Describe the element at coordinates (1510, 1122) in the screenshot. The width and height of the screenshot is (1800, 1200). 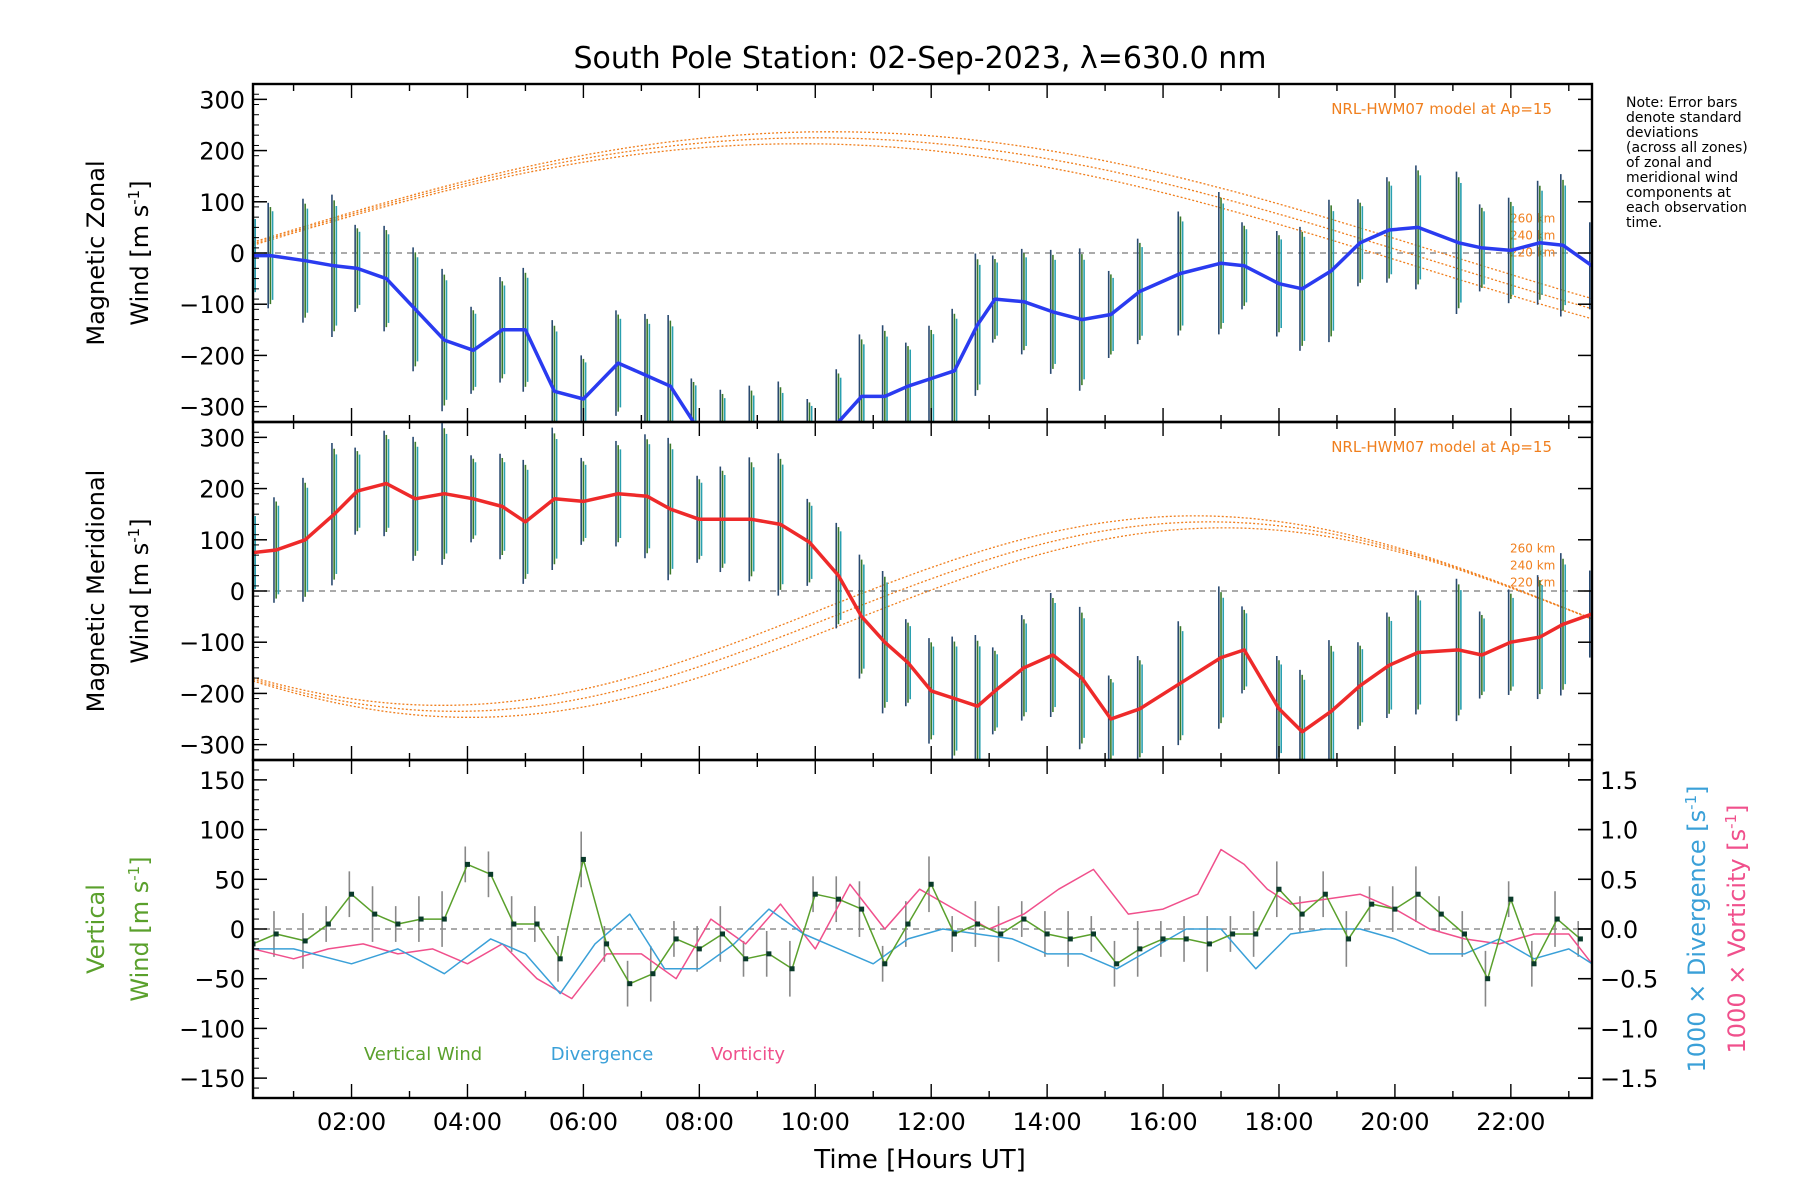
I see `x-tick-label: 22:00` at that location.